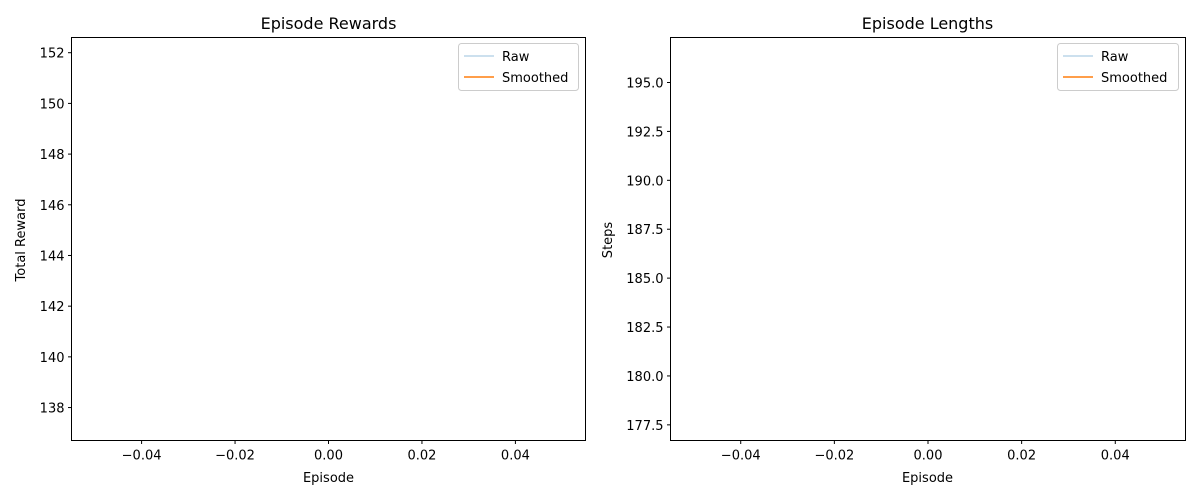  What do you see at coordinates (142, 456) in the screenshot?
I see `rewards-xtick-label: −0.04` at bounding box center [142, 456].